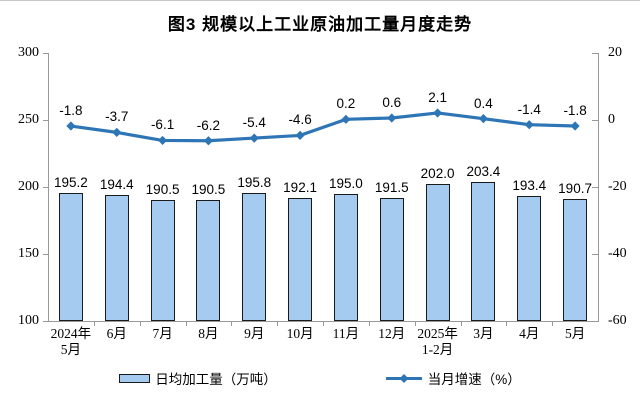 The height and width of the screenshot is (408, 640). Describe the element at coordinates (483, 103) in the screenshot. I see `line-value-label: 0.4` at that location.